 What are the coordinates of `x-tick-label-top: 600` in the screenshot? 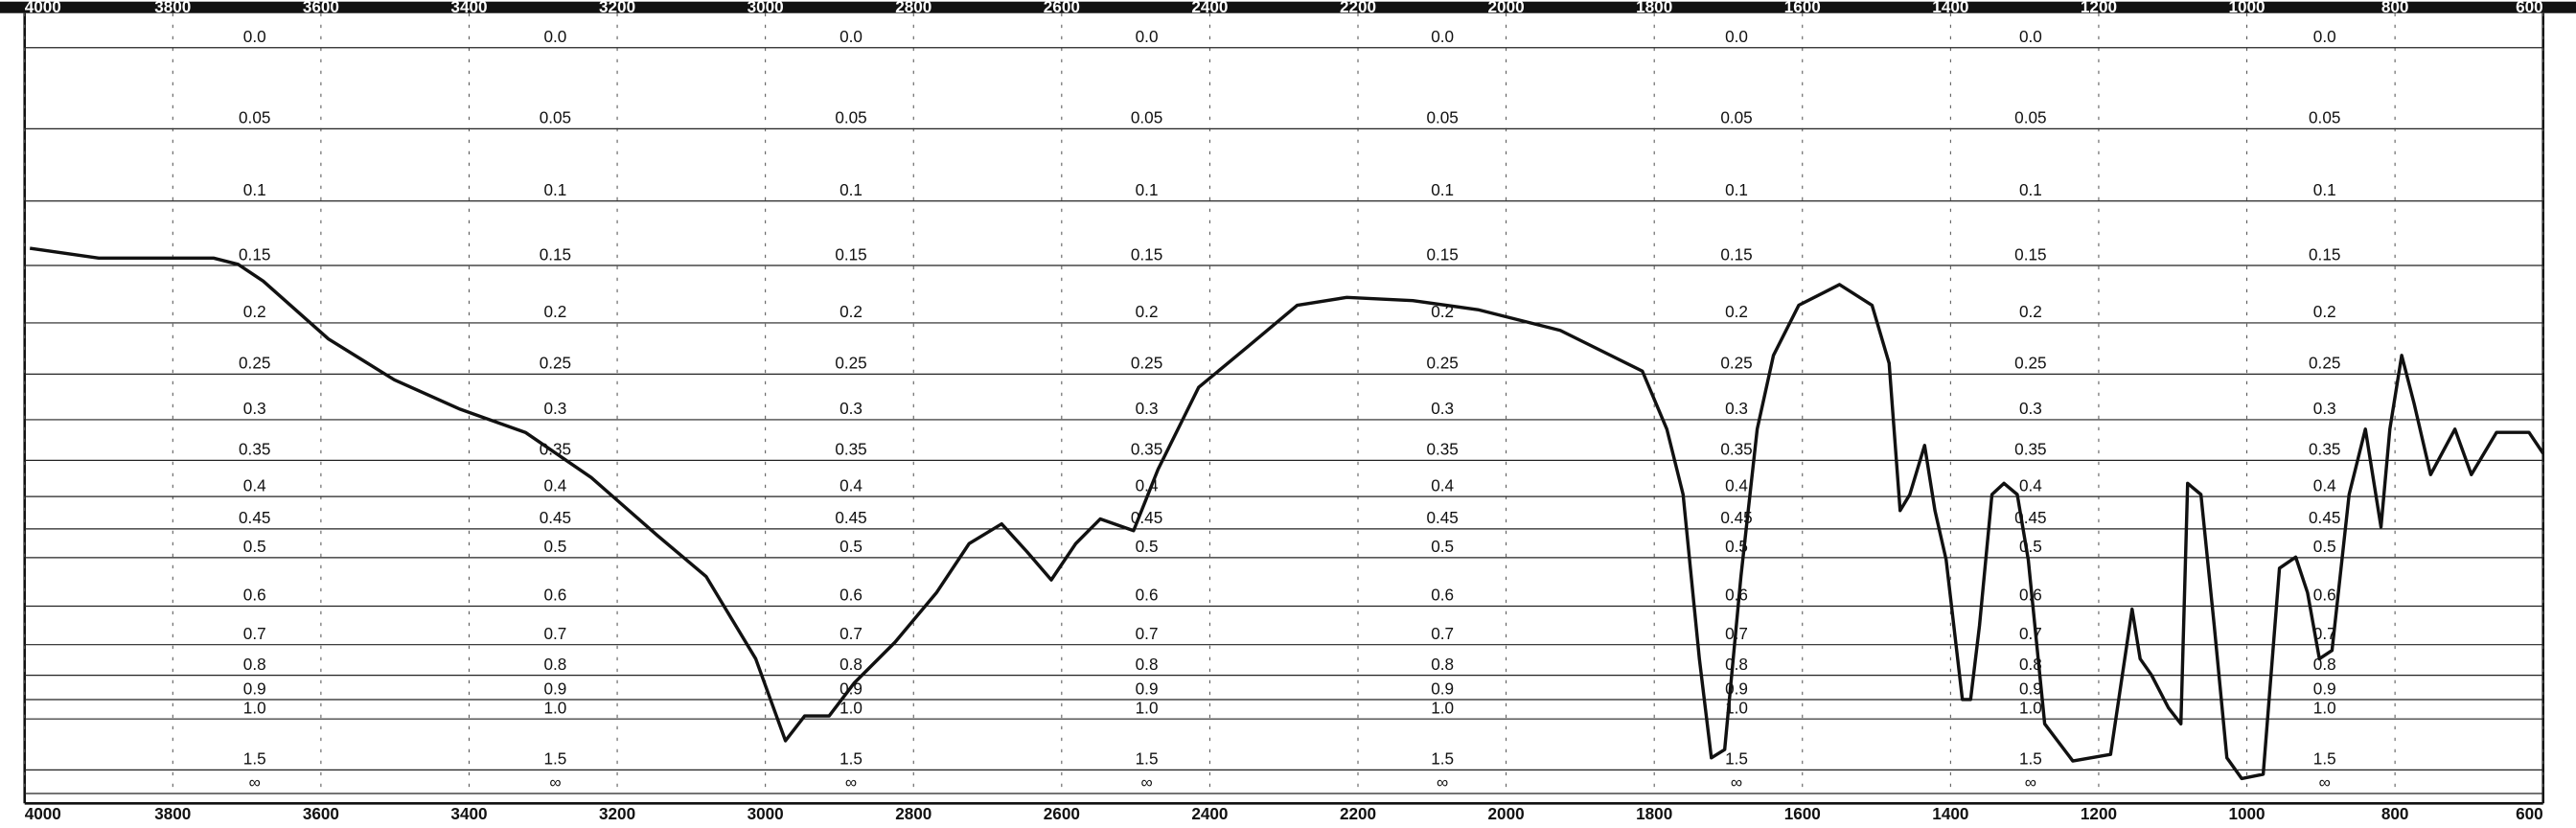 It's located at (2529, 8).